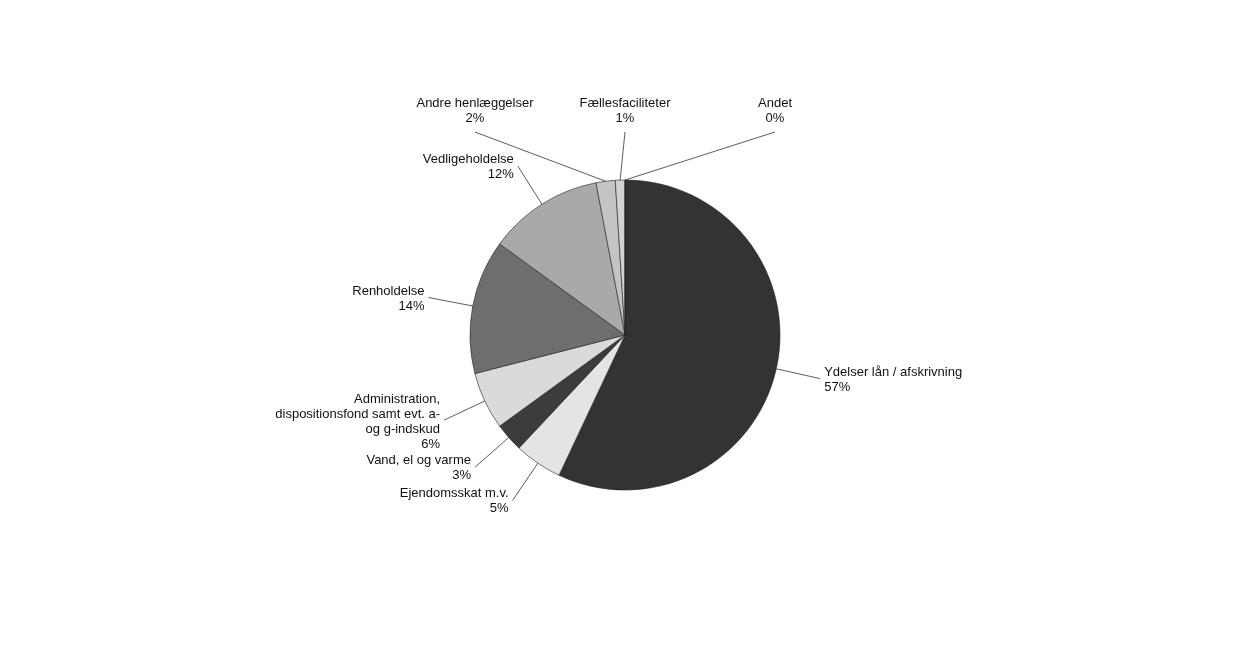 Image resolution: width=1240 pixels, height=663 pixels. What do you see at coordinates (418, 460) in the screenshot?
I see `slice-label: Vand, el og varme` at bounding box center [418, 460].